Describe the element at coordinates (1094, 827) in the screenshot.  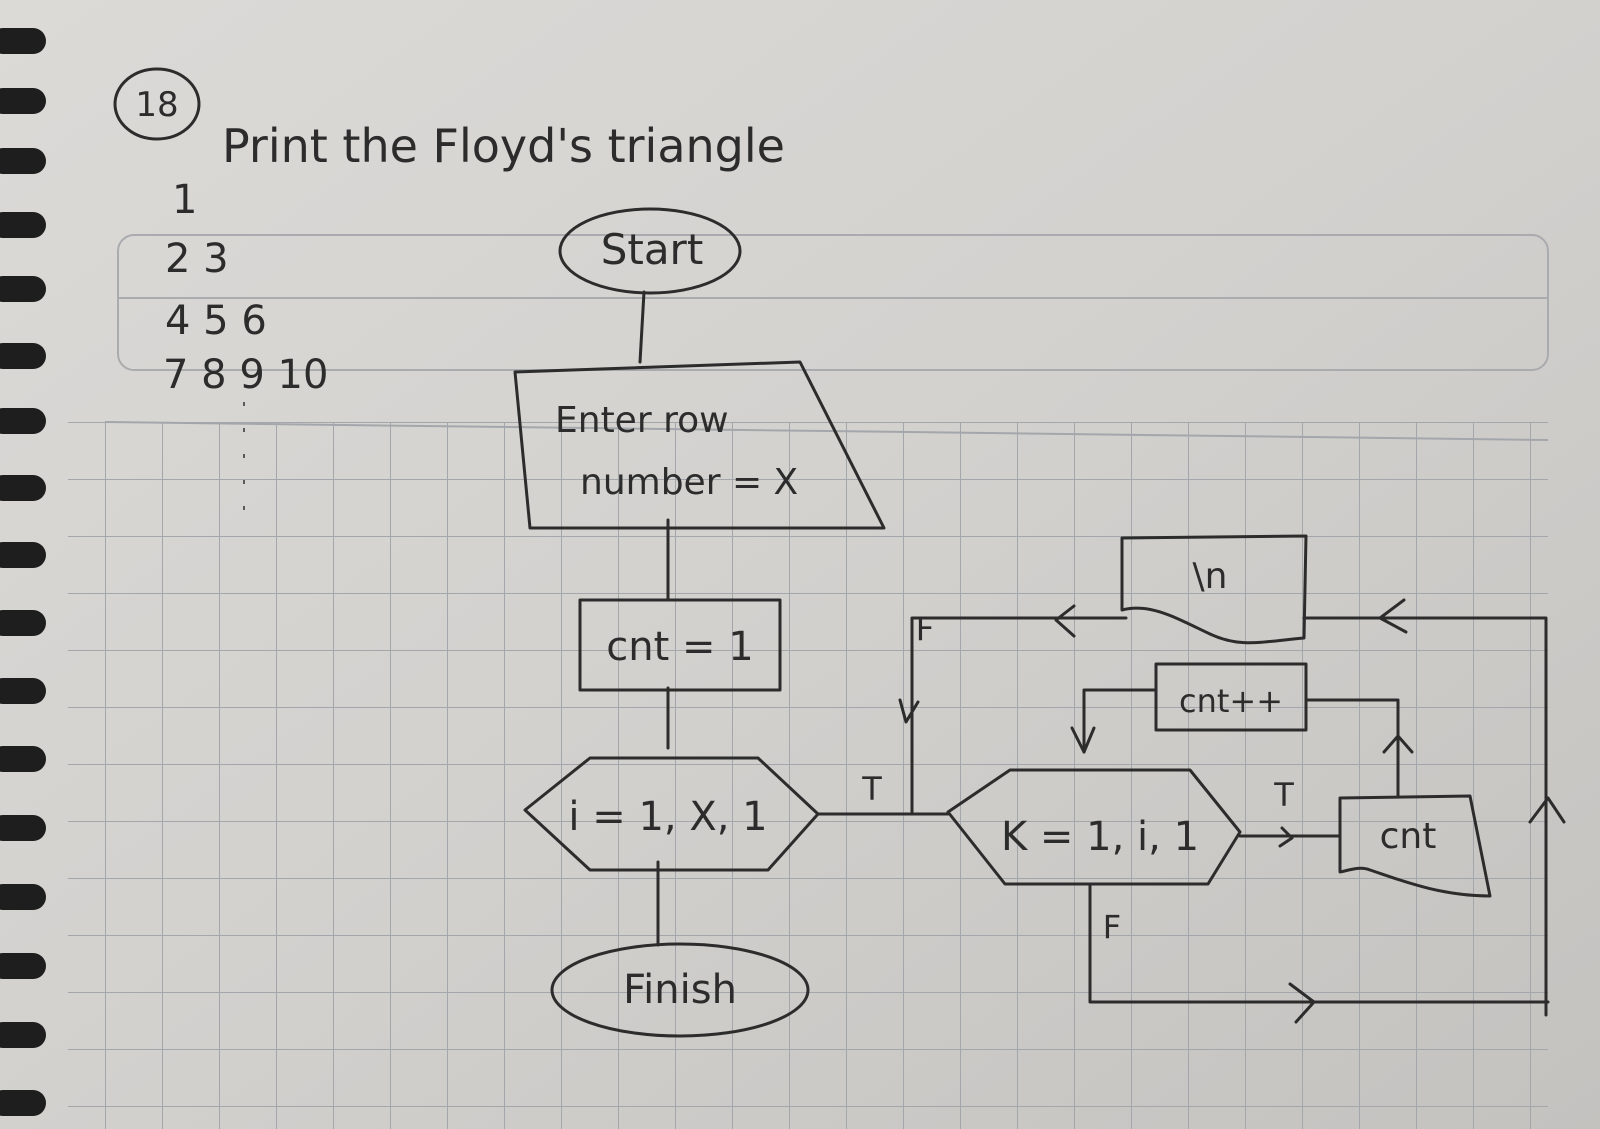
I see `inner-loop-hexagon` at that location.